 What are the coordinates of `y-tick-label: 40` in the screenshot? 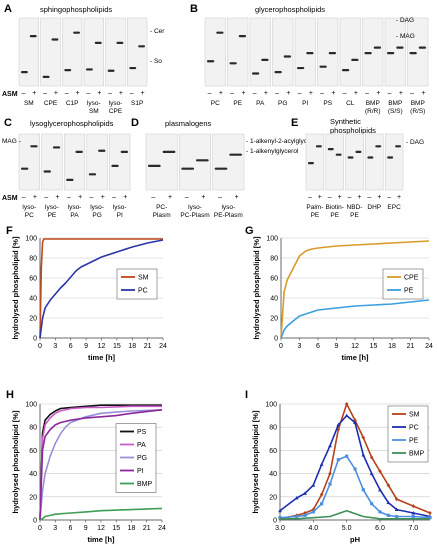 It's located at (33, 474).